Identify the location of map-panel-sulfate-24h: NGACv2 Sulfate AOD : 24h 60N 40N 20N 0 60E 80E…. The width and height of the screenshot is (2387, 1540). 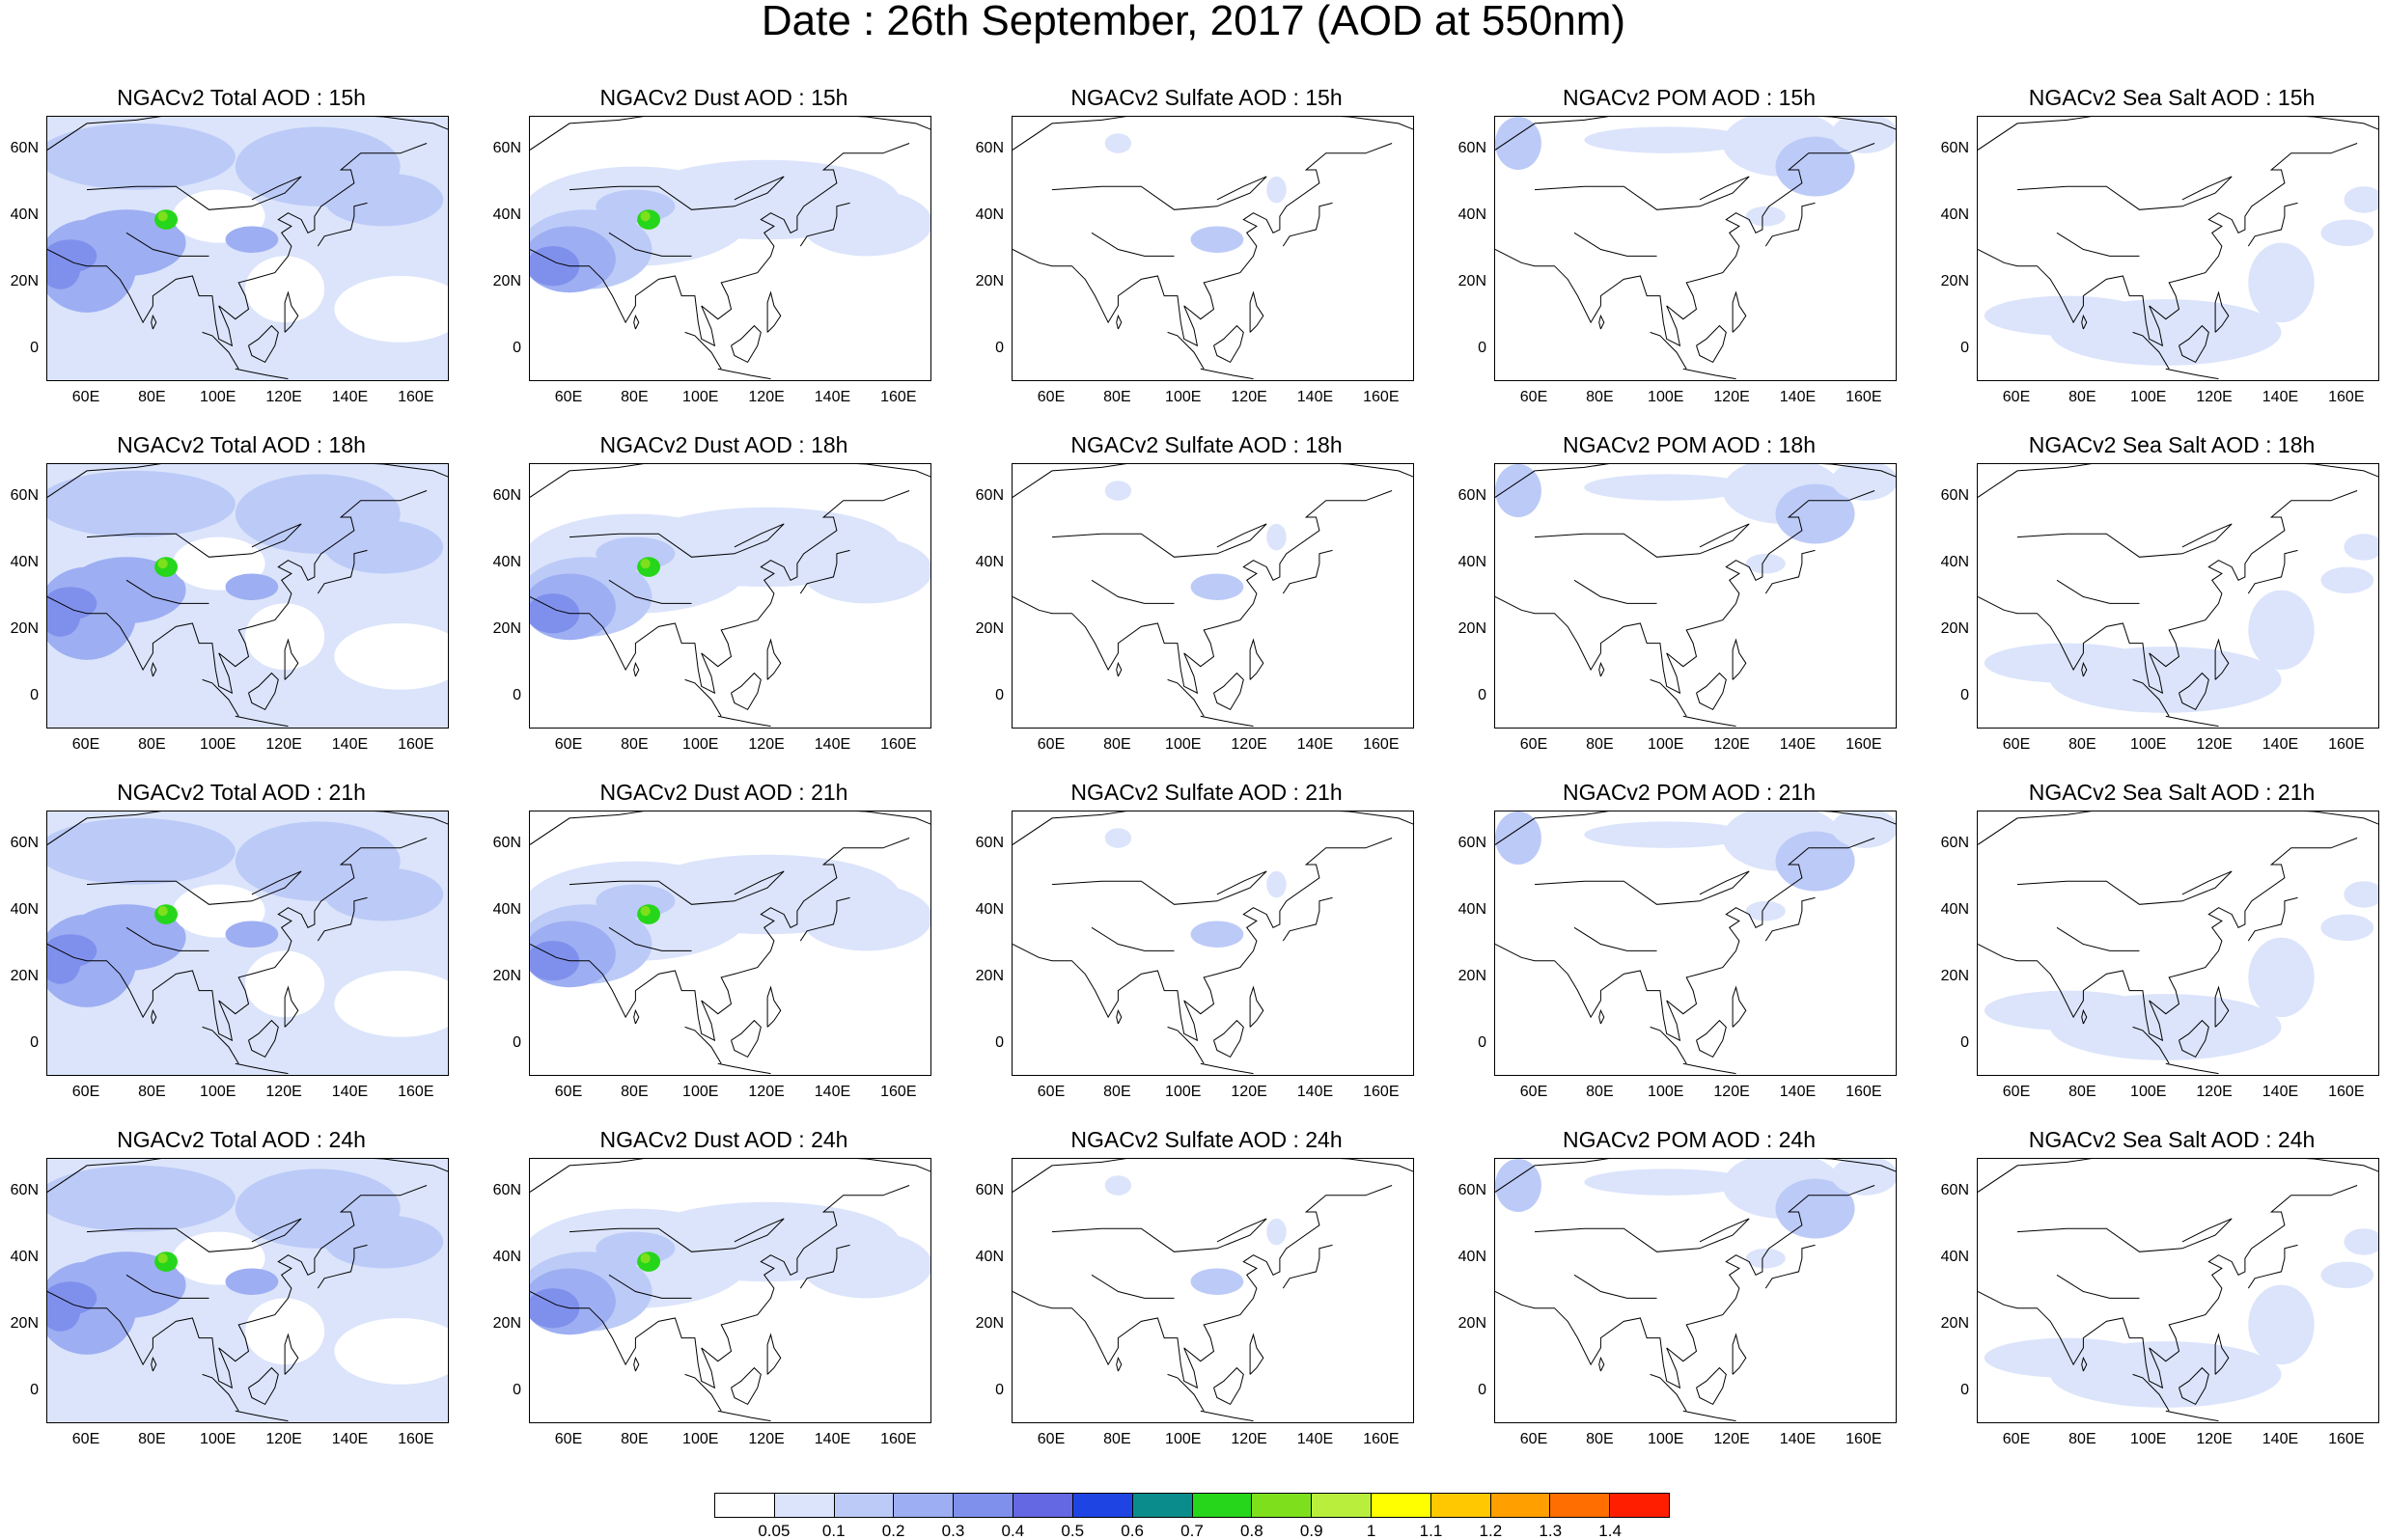
(1206, 1294).